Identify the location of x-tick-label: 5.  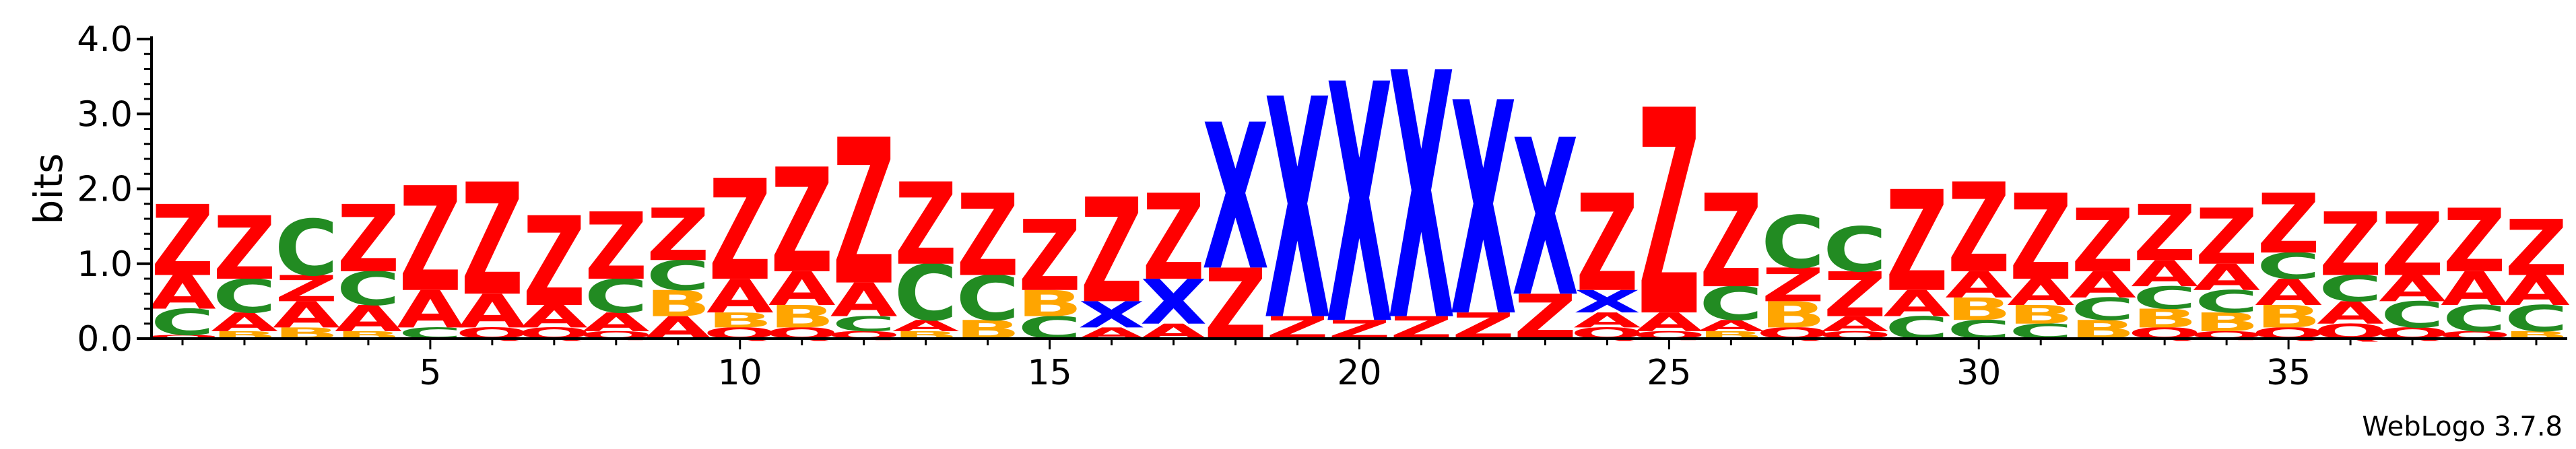
(430, 373).